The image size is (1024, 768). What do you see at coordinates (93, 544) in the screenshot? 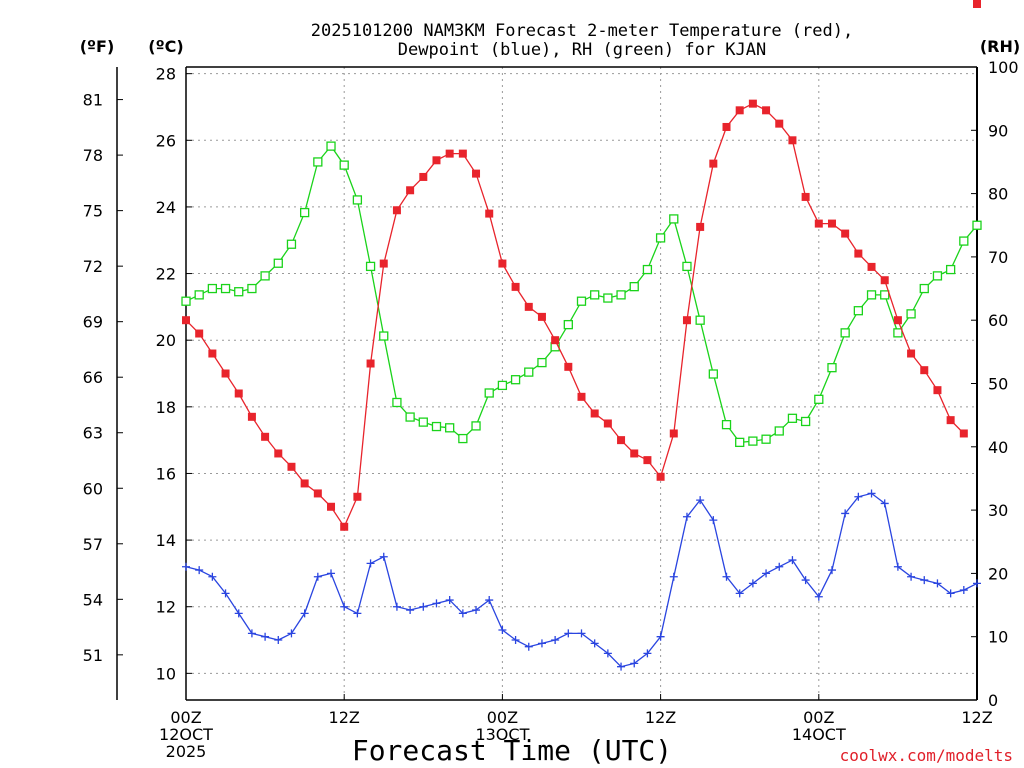
I see `fahrenheit-tick-label: 57` at bounding box center [93, 544].